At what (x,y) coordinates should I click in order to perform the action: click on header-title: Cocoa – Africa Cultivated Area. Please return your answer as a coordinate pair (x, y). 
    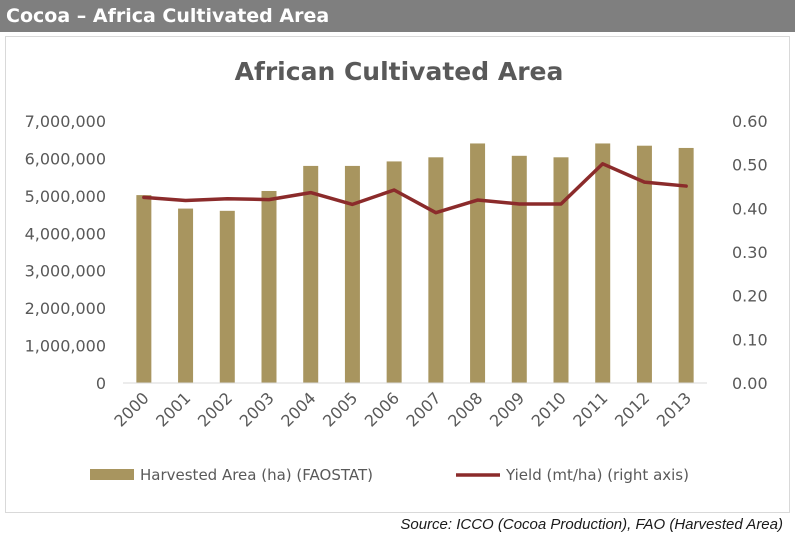
    Looking at the image, I should click on (168, 16).